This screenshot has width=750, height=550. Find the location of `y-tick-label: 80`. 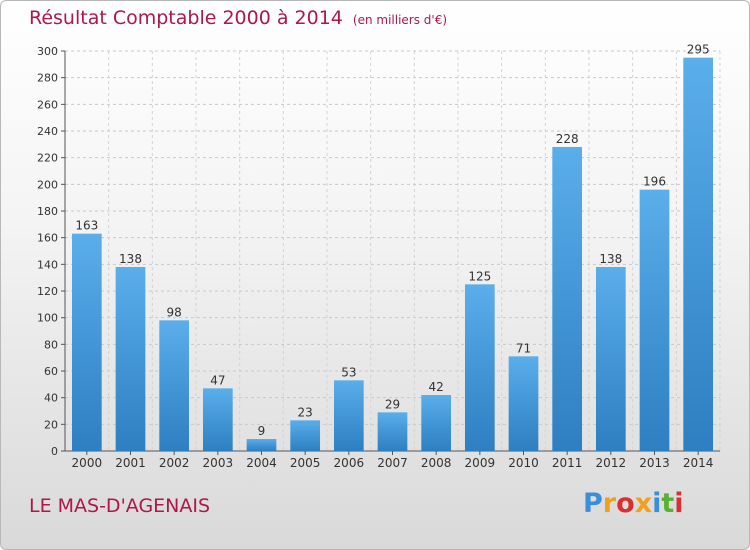

y-tick-label: 80 is located at coordinates (51, 344).